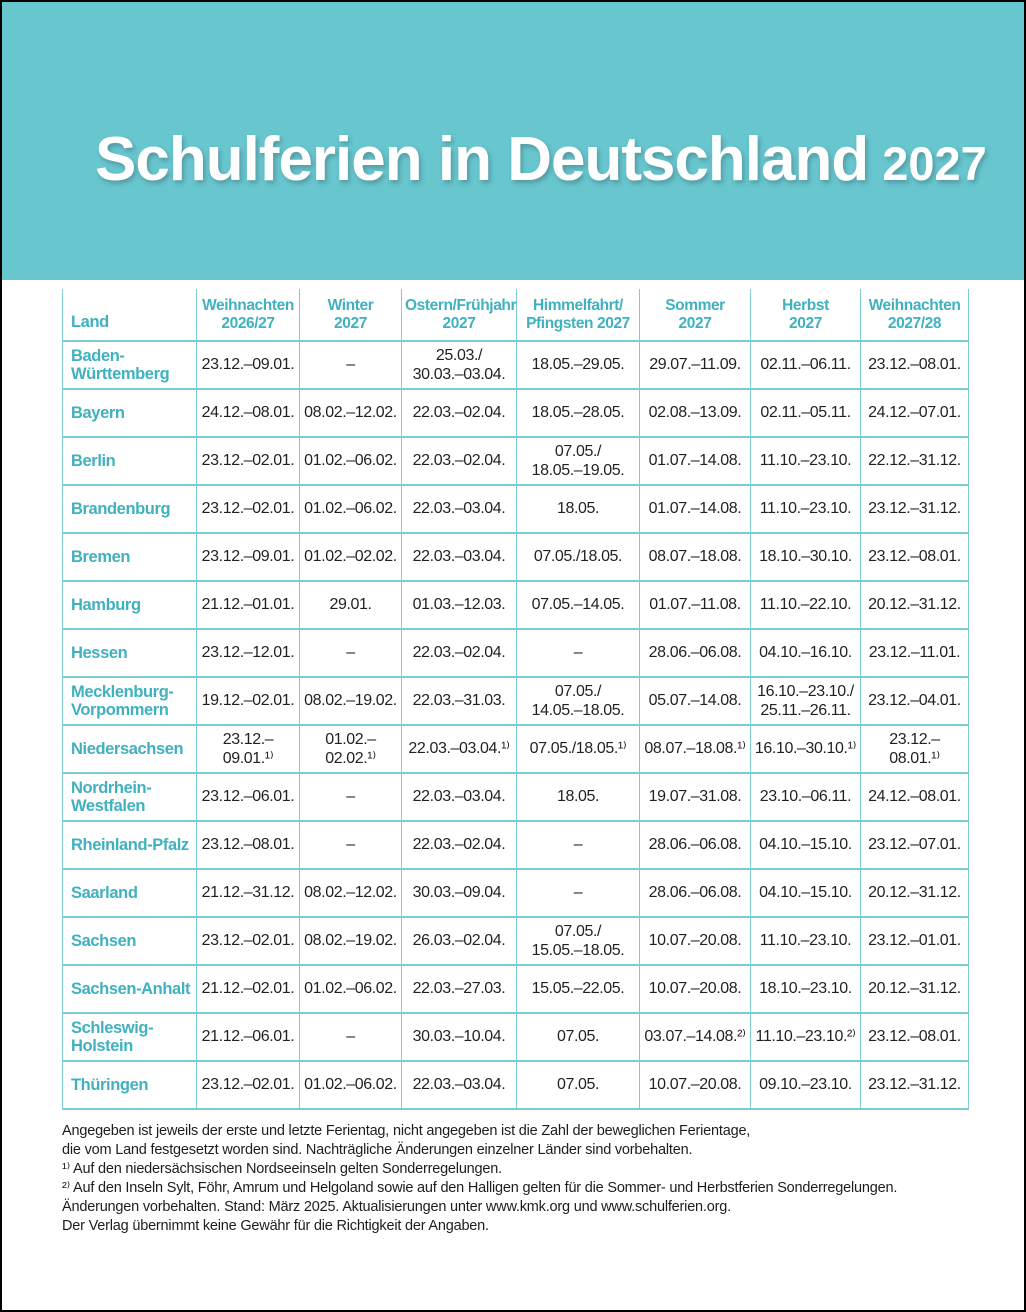 The image size is (1026, 1312). What do you see at coordinates (695, 557) in the screenshot?
I see `holiday-date-cell: 08.07.–18.08.` at bounding box center [695, 557].